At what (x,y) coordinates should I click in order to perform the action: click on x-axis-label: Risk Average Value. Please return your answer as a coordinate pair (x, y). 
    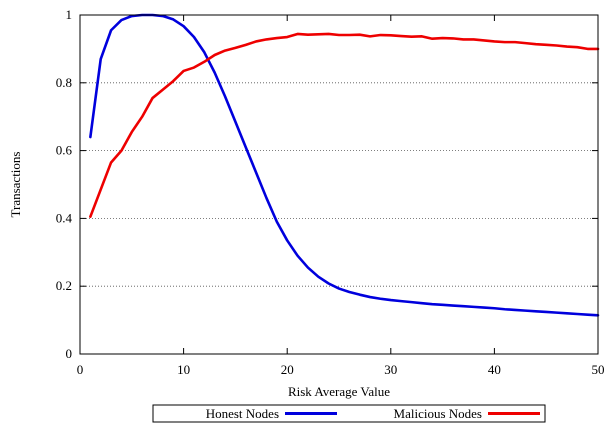
    Looking at the image, I should click on (339, 391).